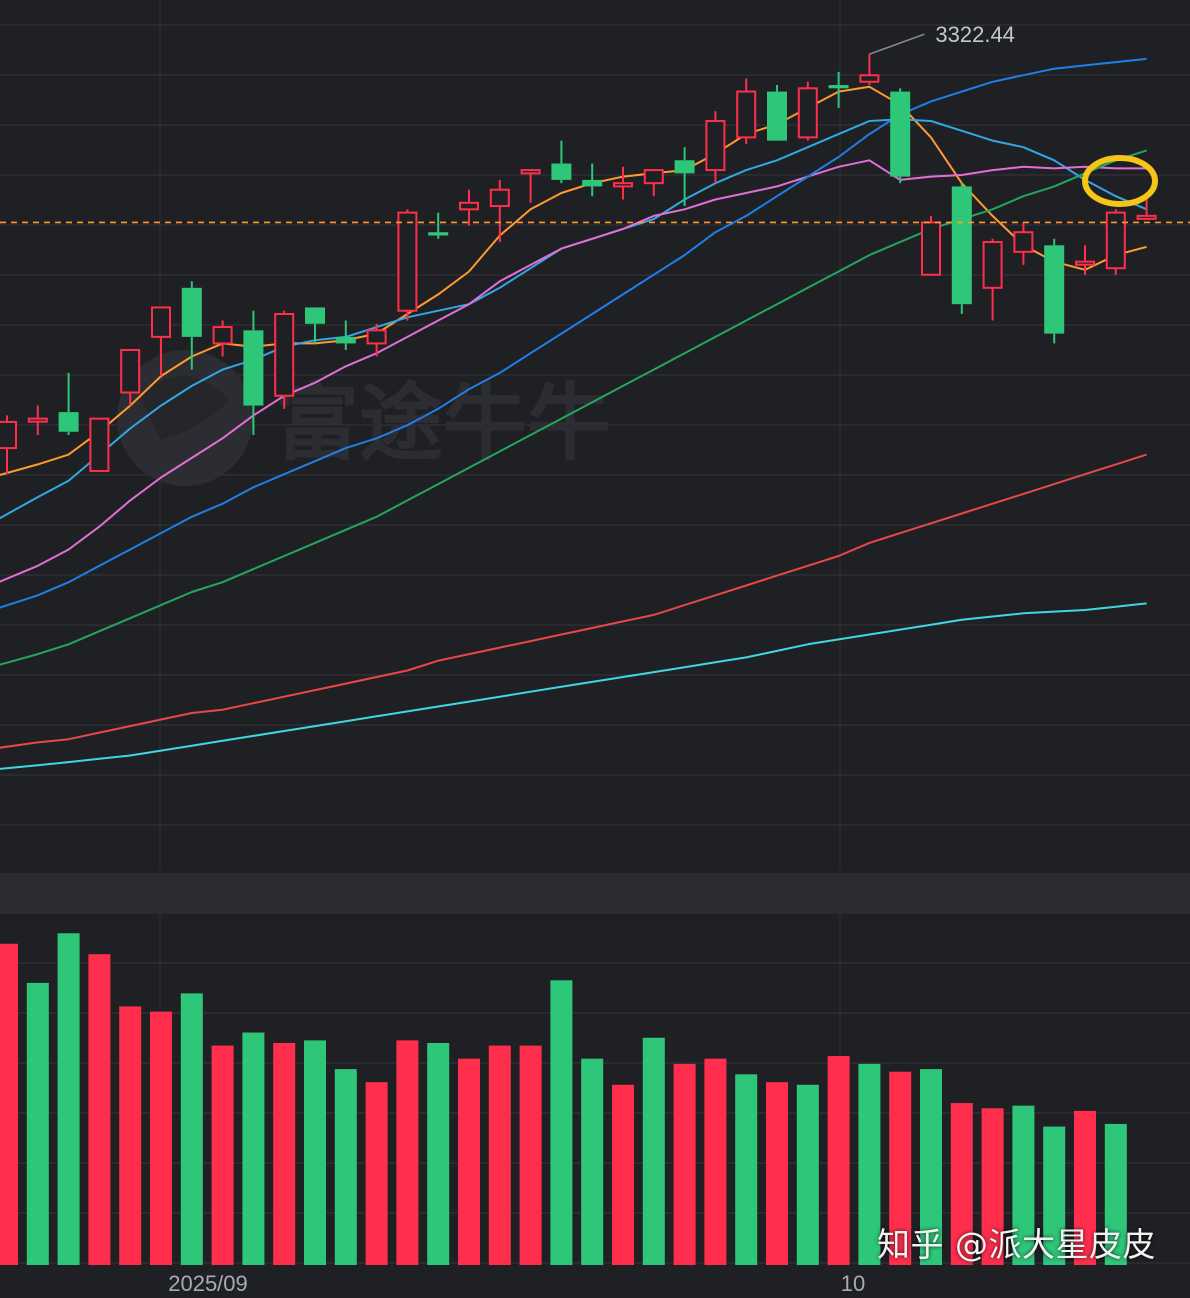  What do you see at coordinates (1120, 181) in the screenshot?
I see `highlight-circle` at bounding box center [1120, 181].